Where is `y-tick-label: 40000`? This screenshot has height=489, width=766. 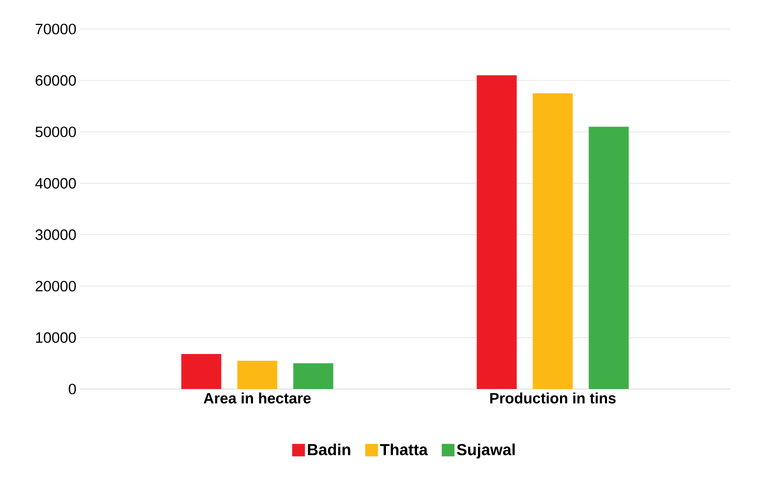
y-tick-label: 40000 is located at coordinates (55, 183).